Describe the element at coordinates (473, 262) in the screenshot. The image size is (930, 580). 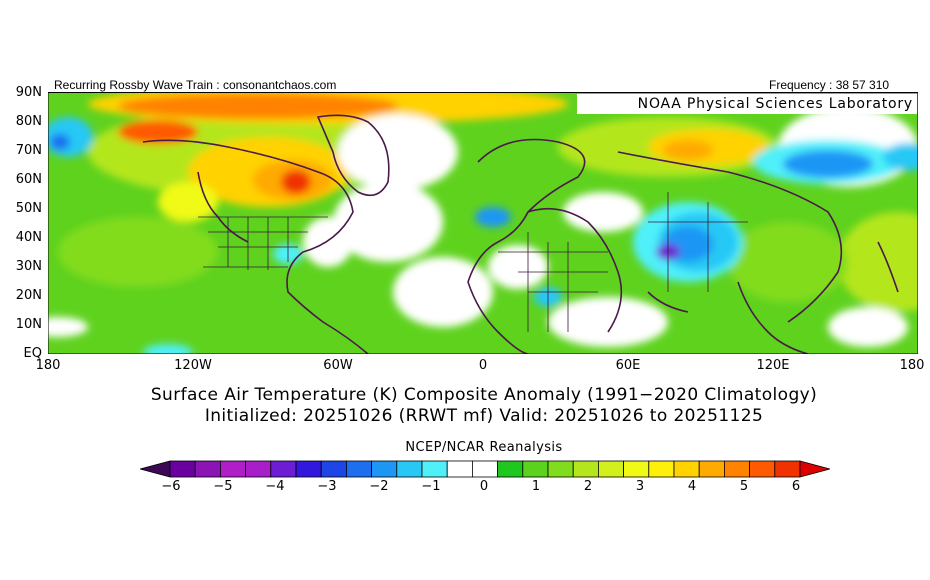
I see `political-borders` at that location.